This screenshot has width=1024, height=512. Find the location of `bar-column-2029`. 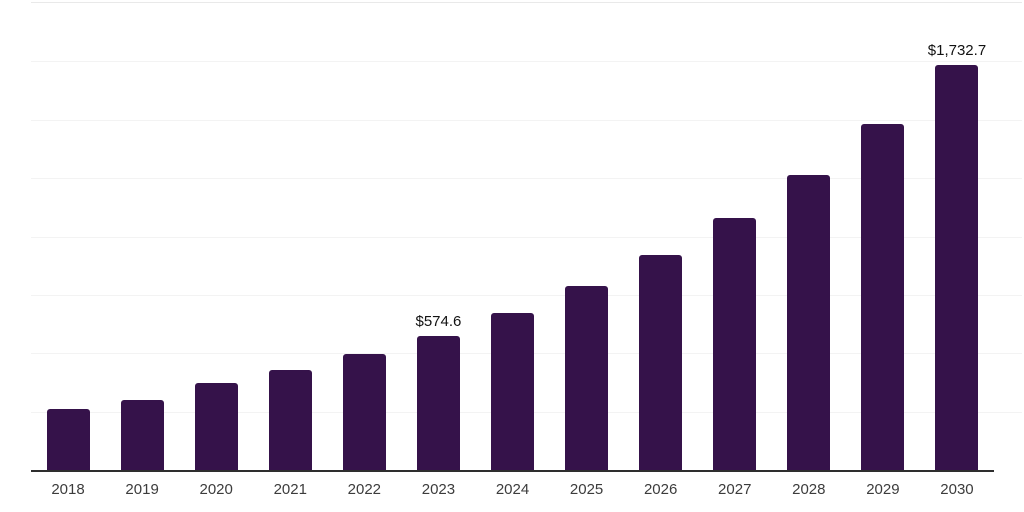

bar-column-2029 is located at coordinates (883, 236).